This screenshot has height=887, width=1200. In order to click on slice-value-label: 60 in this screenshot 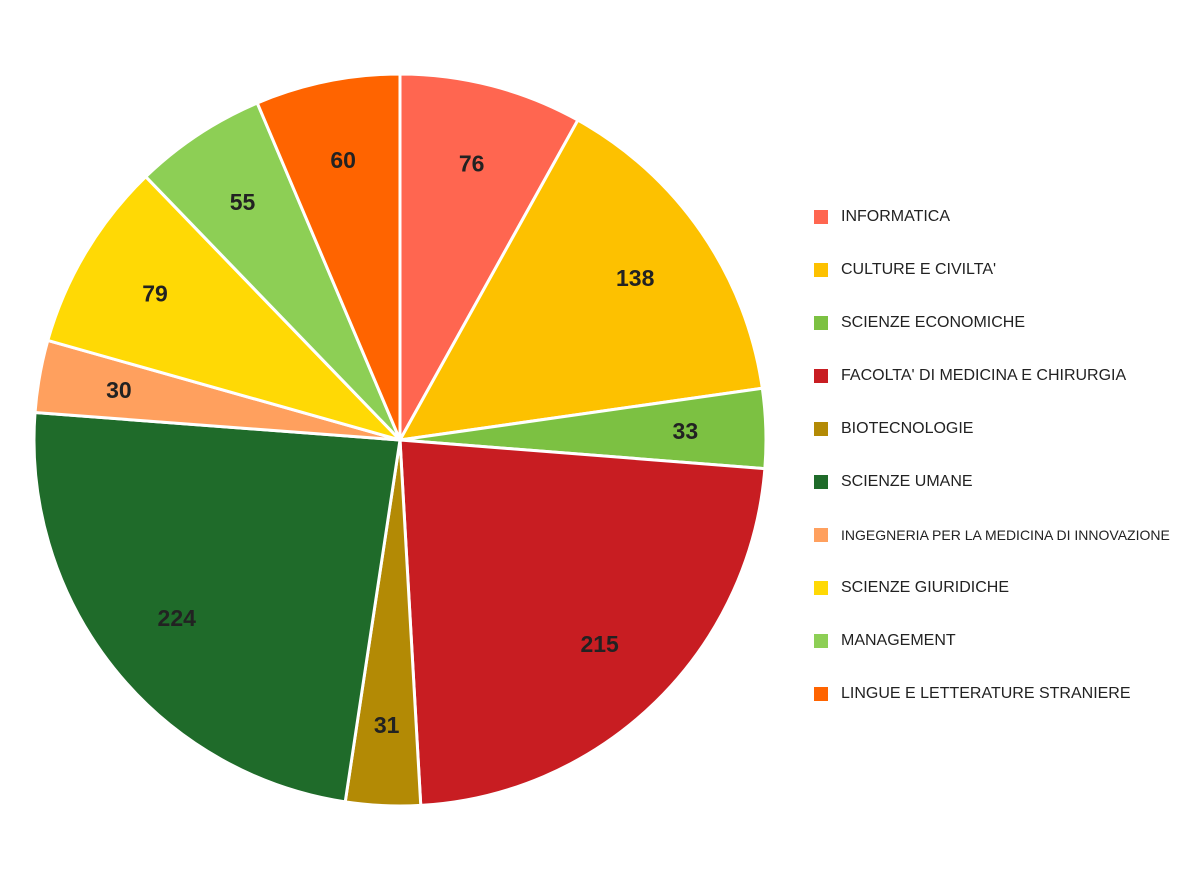, I will do `click(343, 160)`.